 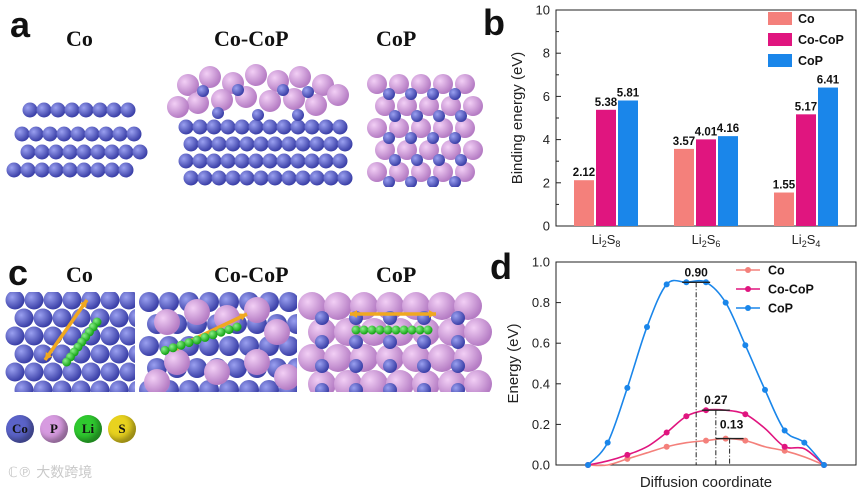 What do you see at coordinates (627, 454) in the screenshot?
I see `point-co-cop` at bounding box center [627, 454].